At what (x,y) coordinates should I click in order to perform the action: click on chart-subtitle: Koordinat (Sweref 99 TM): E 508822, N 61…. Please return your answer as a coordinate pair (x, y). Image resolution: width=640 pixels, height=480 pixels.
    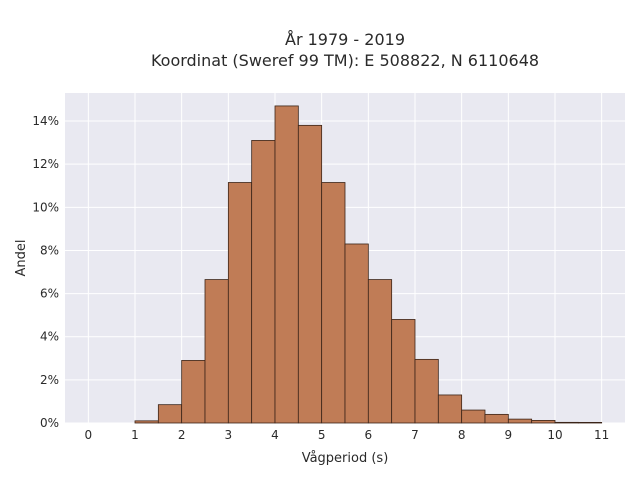
    Looking at the image, I should click on (345, 60).